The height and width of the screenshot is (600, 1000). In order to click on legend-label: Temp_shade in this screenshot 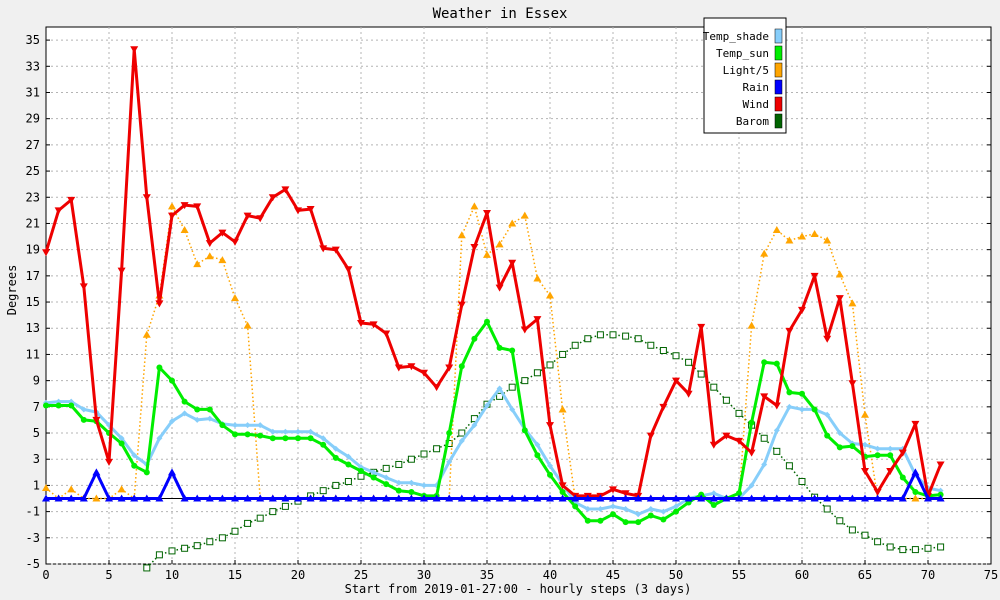, I will do `click(736, 36)`.